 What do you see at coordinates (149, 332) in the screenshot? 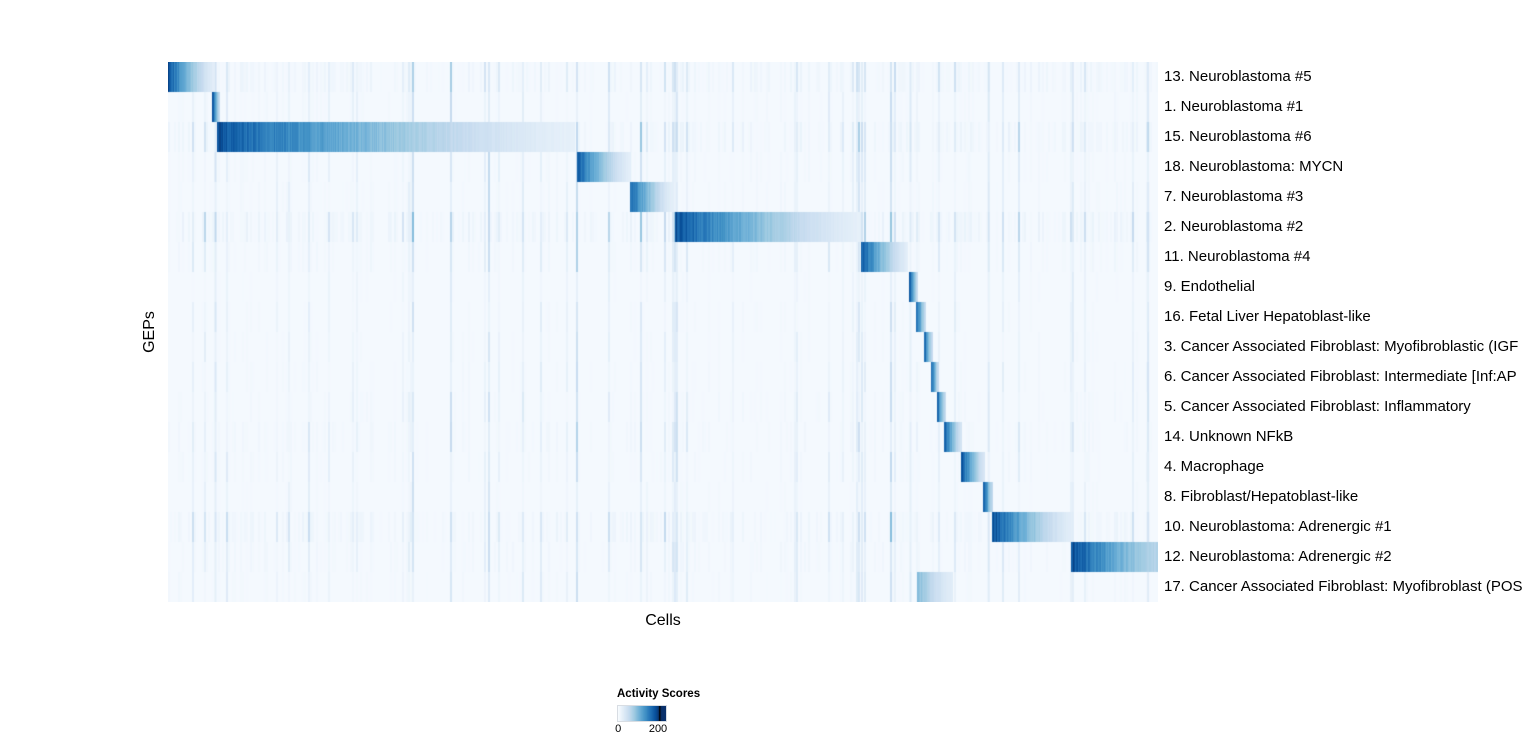
I see `y-axis-label: GEPs` at bounding box center [149, 332].